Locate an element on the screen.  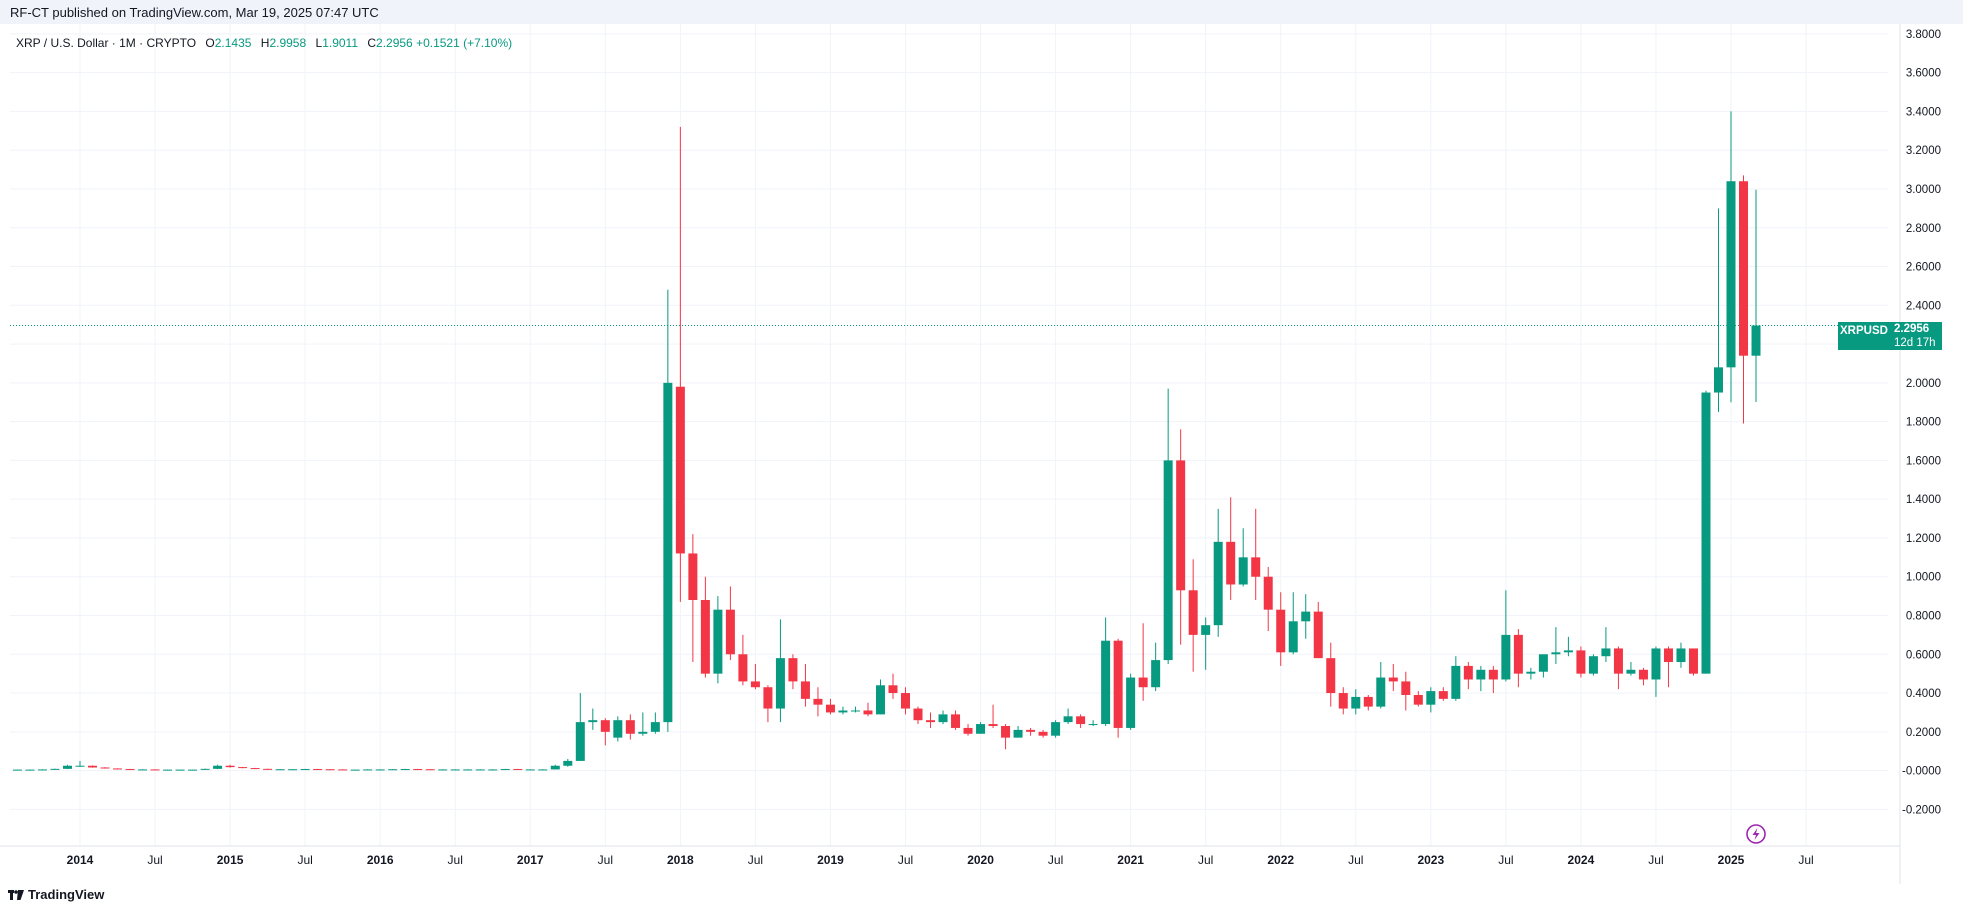
close-value: 2.2956 is located at coordinates (394, 43).